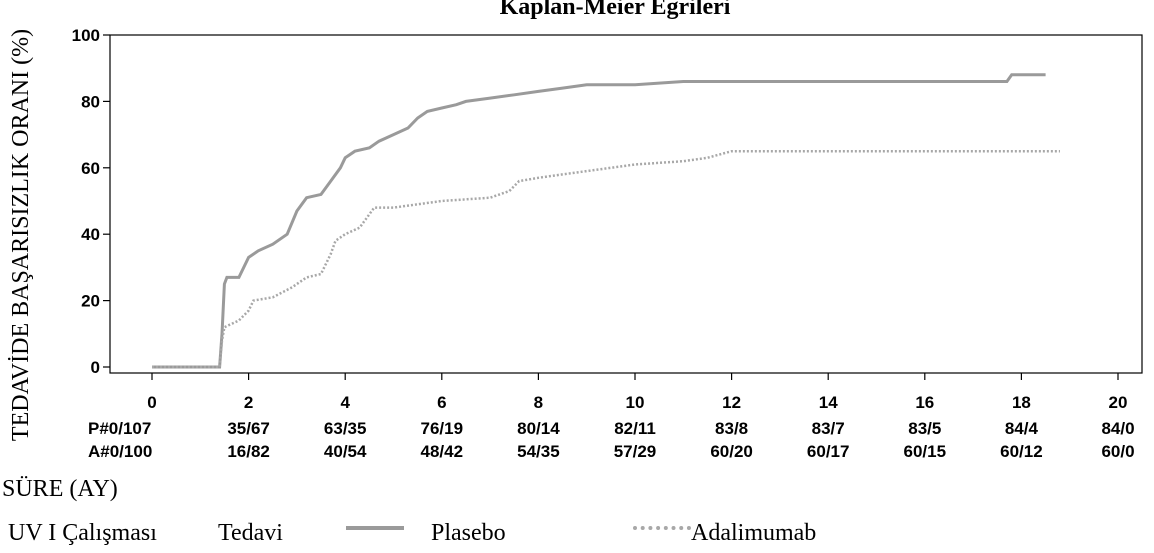 This screenshot has height=553, width=1154. Describe the element at coordinates (468, 533) in the screenshot. I see `legend-item-plasebo: Plasebo` at that location.